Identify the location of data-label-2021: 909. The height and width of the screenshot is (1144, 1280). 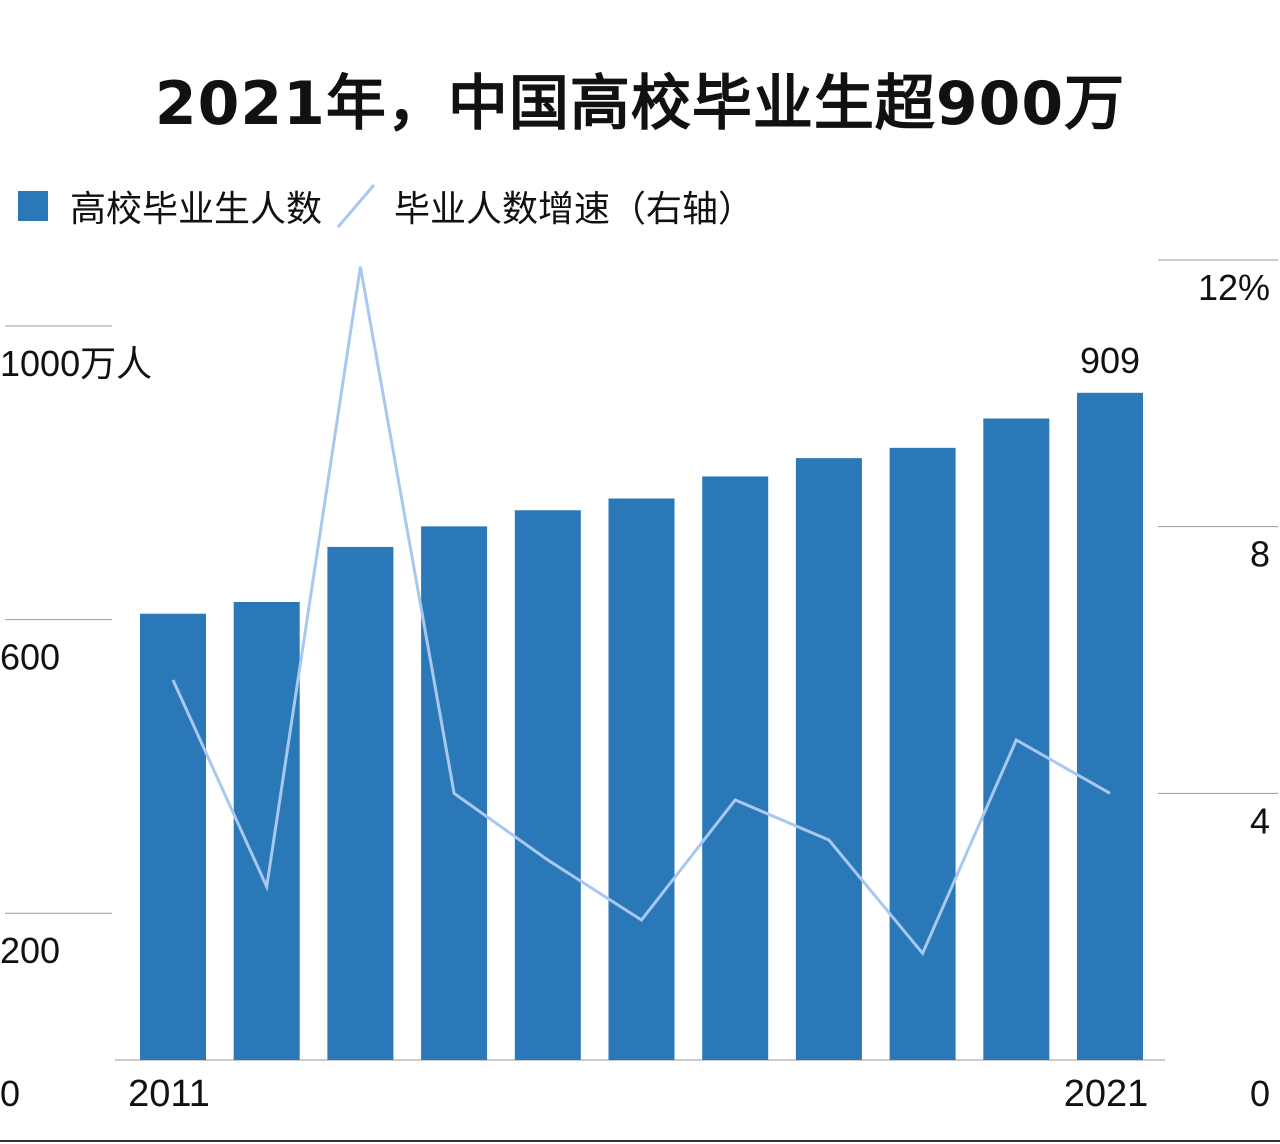
(1110, 360).